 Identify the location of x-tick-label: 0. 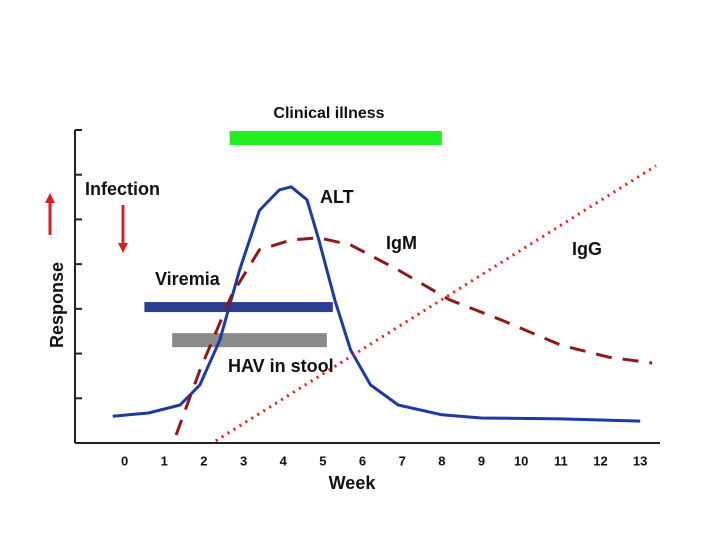
(124, 460).